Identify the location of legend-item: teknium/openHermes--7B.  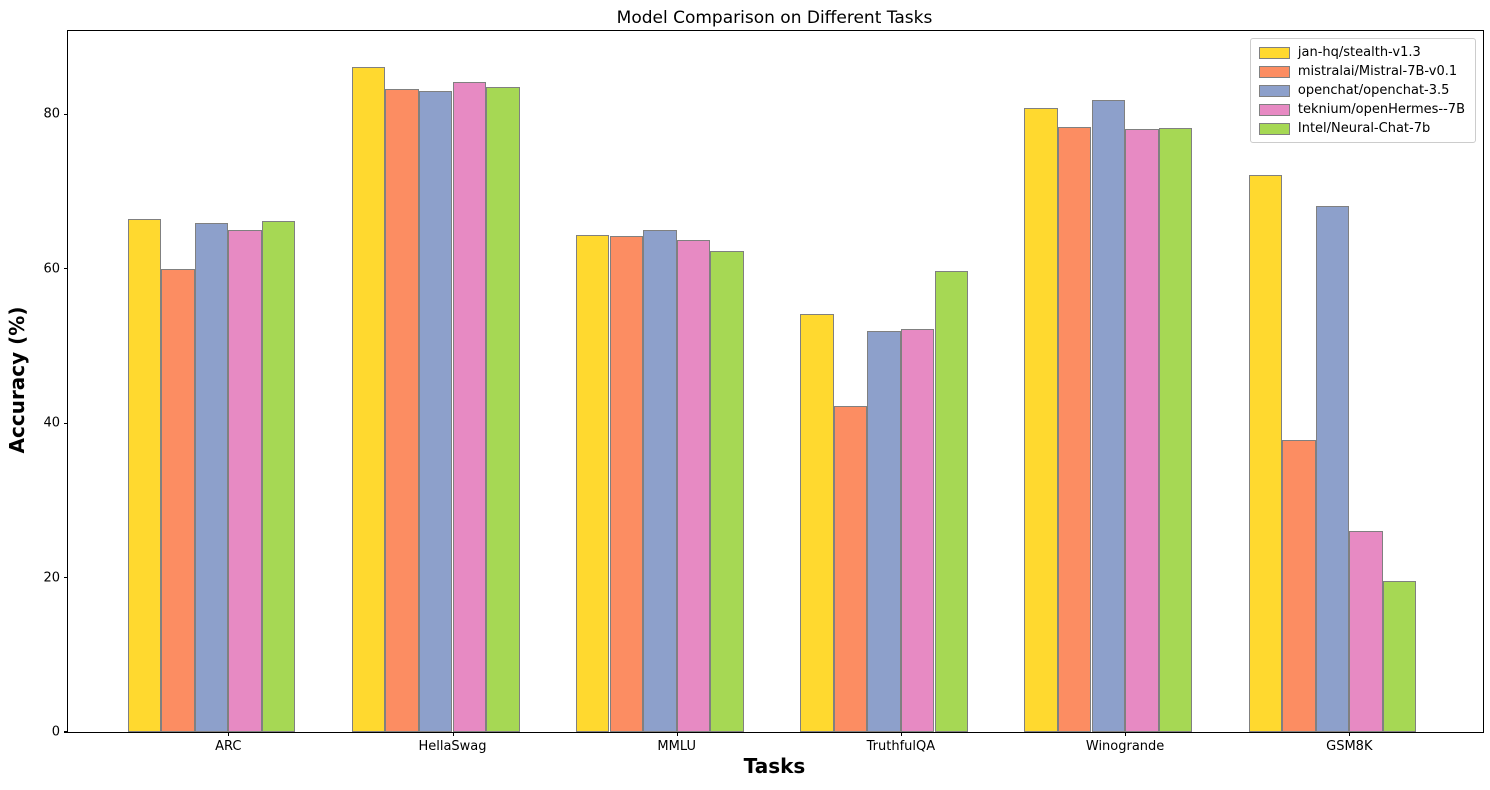
(1361, 109).